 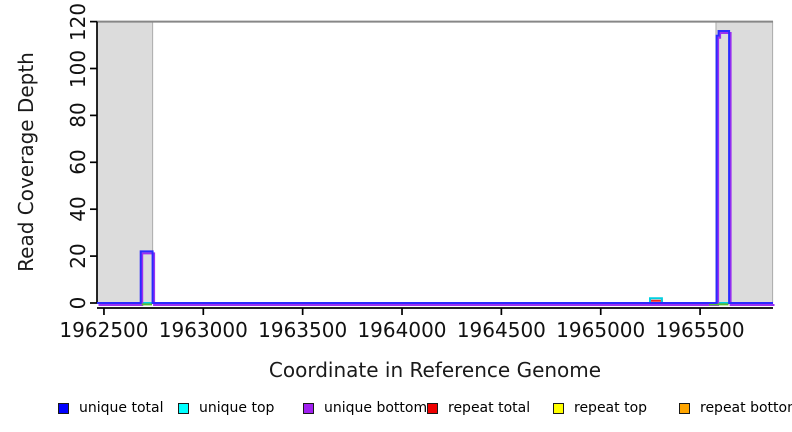 I want to click on legend-label: unique total, so click(x=121, y=408).